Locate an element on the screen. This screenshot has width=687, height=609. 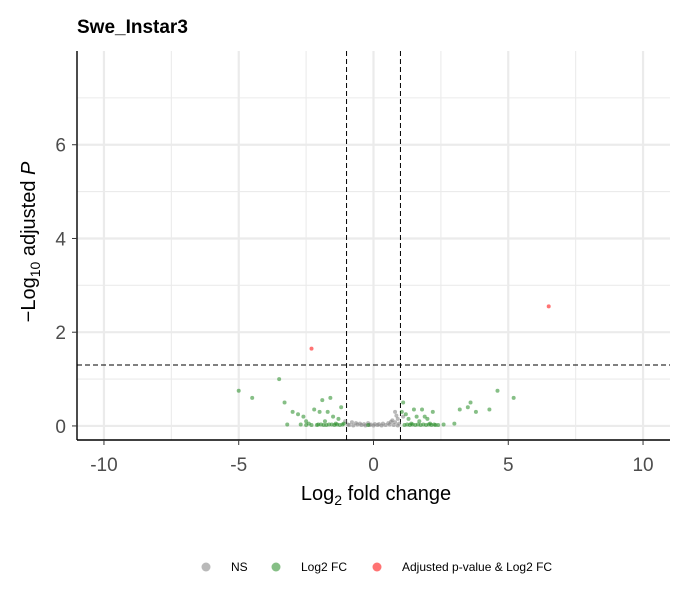
legend-marker-log2fc is located at coordinates (276, 567).